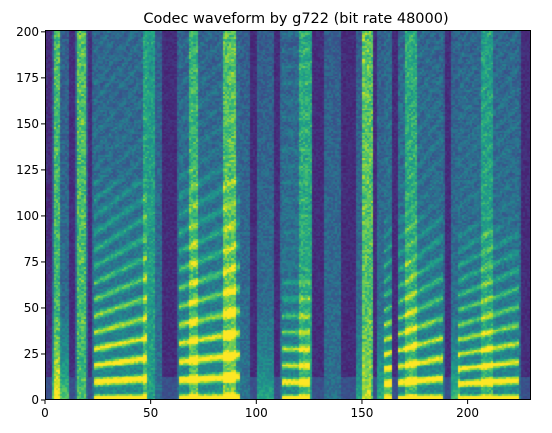 The width and height of the screenshot is (552, 433). What do you see at coordinates (256, 413) in the screenshot?
I see `x-tick-label: 100` at bounding box center [256, 413].